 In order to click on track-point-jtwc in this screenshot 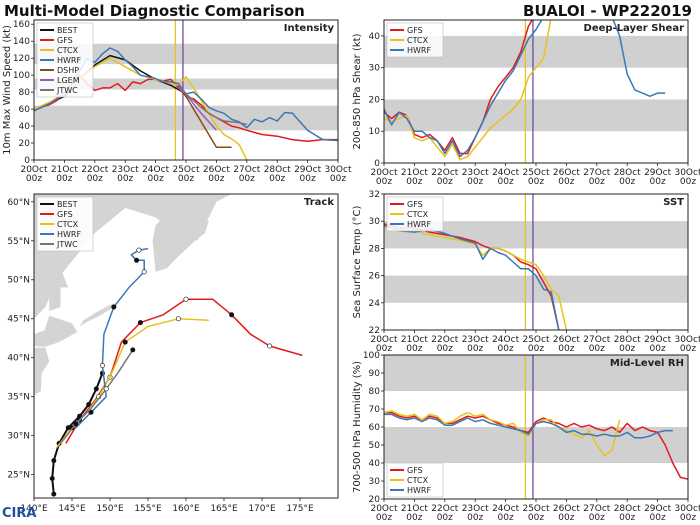, I will do `click(133, 350)`.